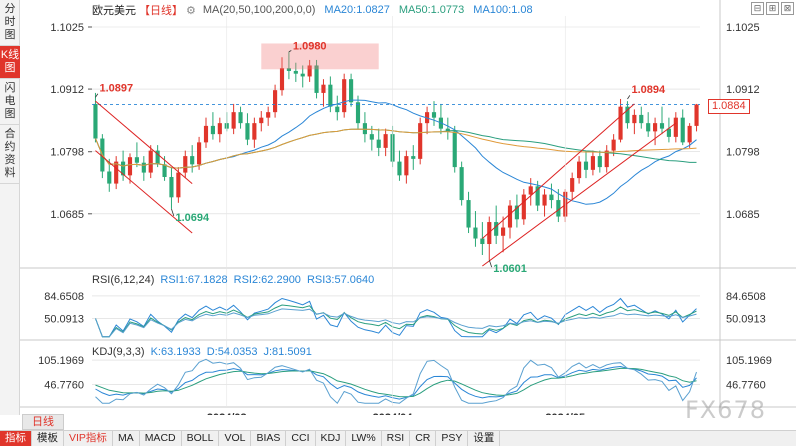  What do you see at coordinates (269, 438) in the screenshot?
I see `tab-bias: BIAS` at bounding box center [269, 438].